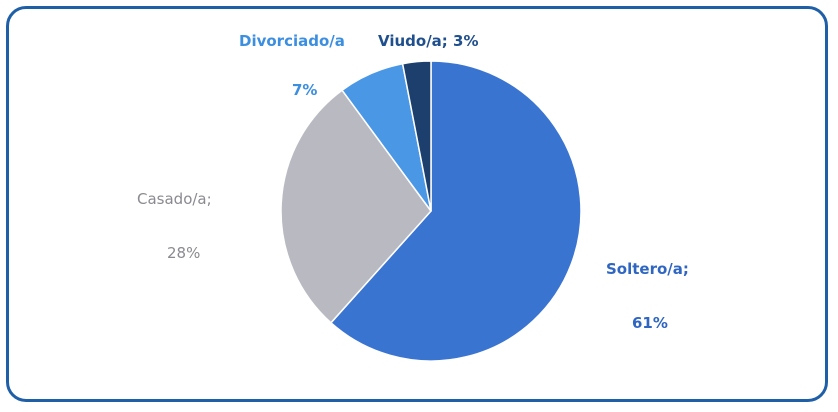 The image size is (838, 412). I want to click on label-casado-line1: Casado/a;, so click(174, 199).